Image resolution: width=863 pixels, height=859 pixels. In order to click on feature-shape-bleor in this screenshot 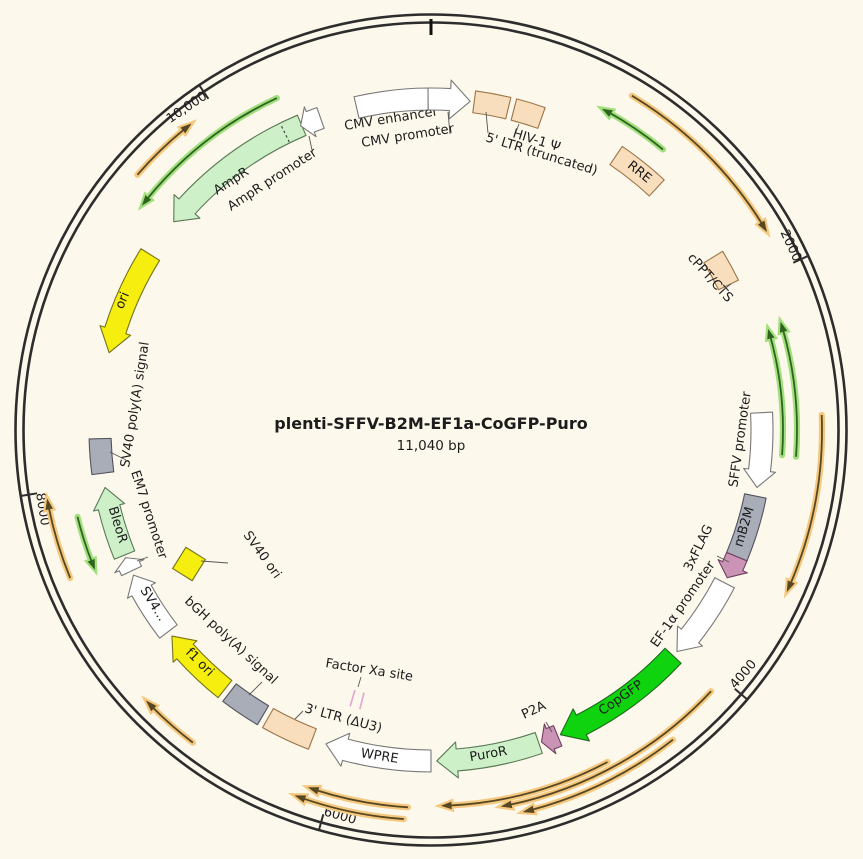, I will do `click(114, 523)`.